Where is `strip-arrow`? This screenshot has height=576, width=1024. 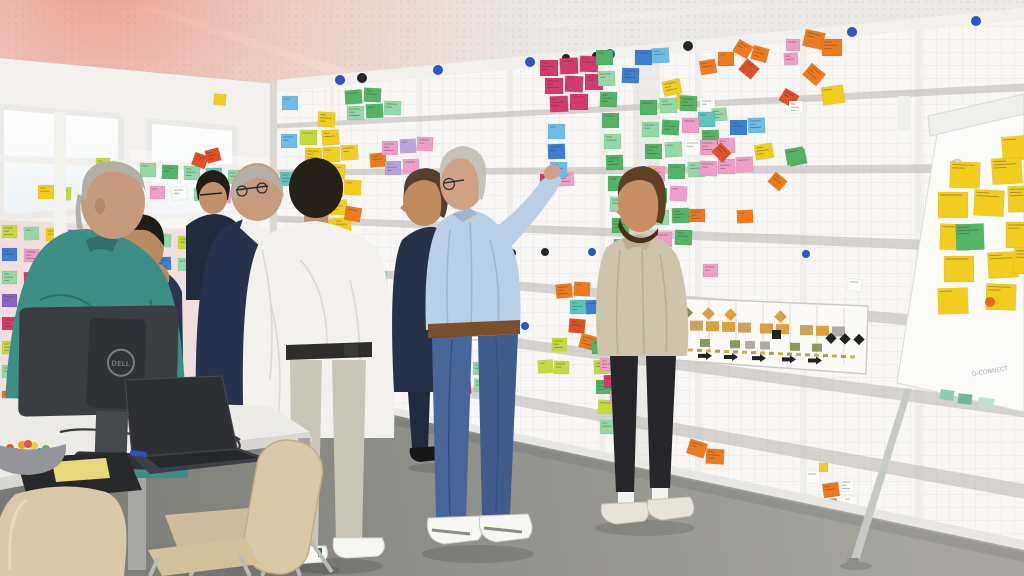 strip-arrow is located at coordinates (759, 358).